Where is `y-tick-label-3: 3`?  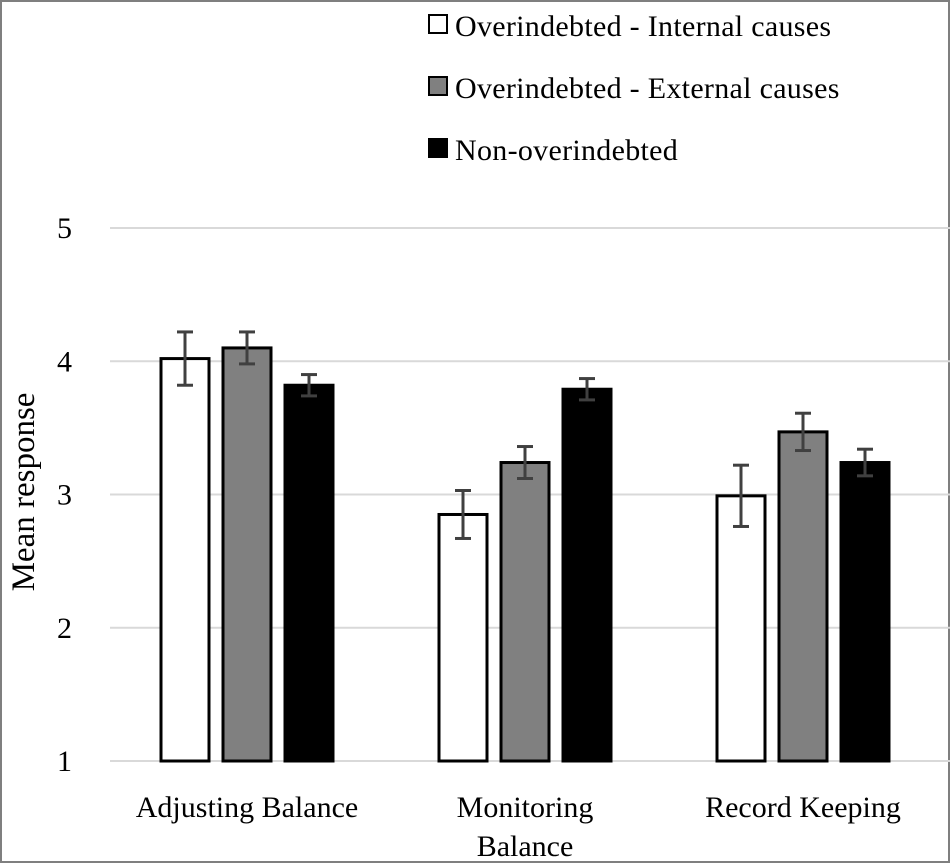 y-tick-label-3: 3 is located at coordinates (64, 495).